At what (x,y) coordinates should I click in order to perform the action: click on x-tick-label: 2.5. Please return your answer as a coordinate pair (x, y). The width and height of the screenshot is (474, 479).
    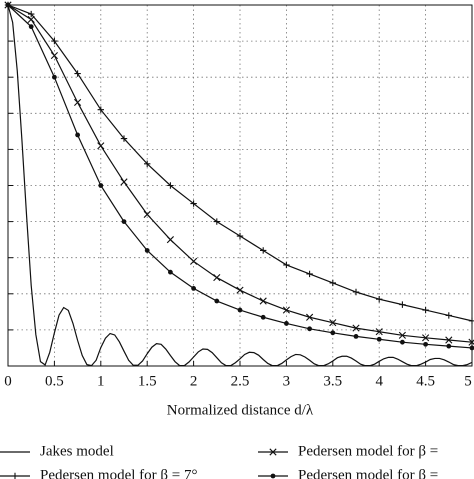
    Looking at the image, I should click on (240, 381).